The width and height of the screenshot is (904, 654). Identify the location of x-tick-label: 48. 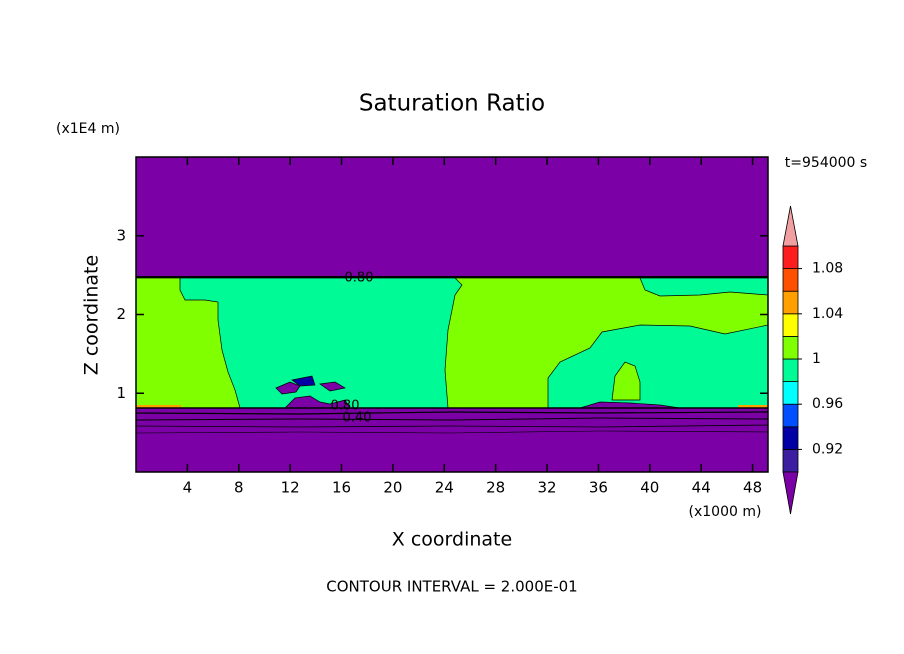
(752, 488).